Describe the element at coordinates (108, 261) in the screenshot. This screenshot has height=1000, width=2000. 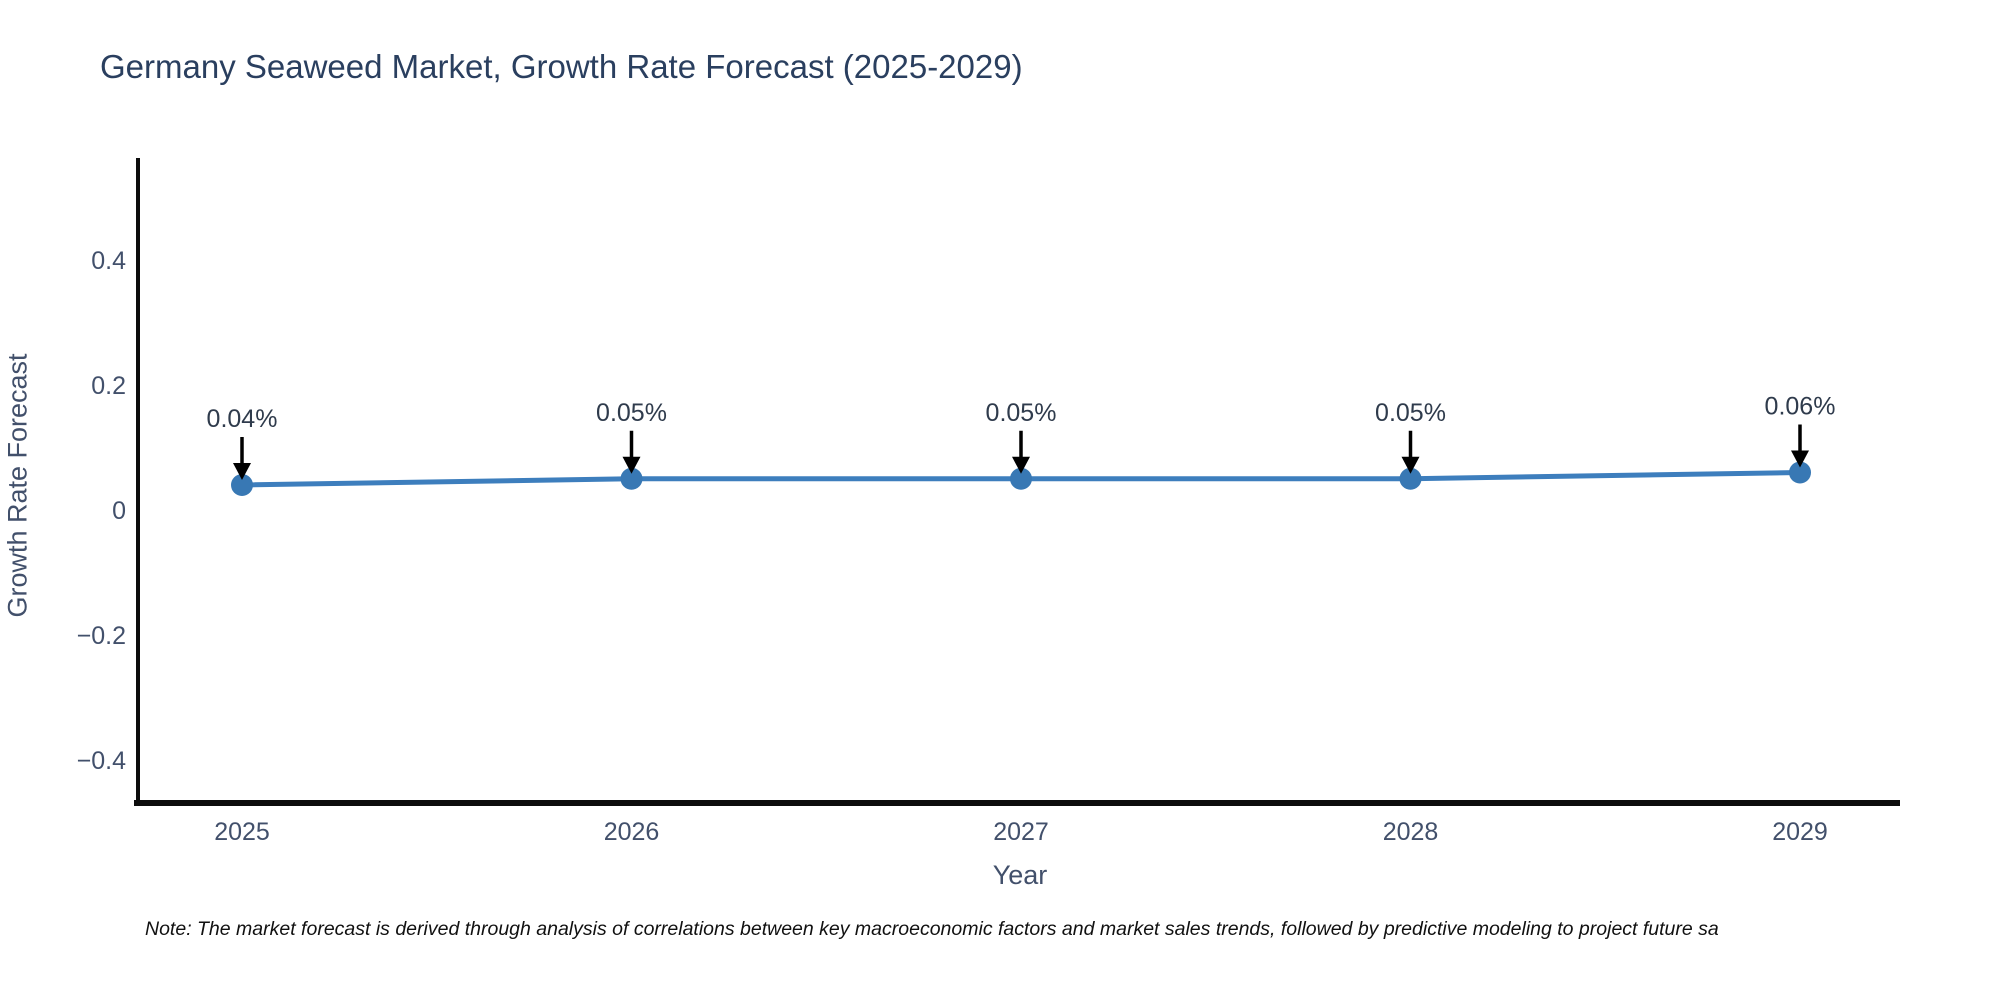
I see `y-tick-label: 0.4` at that location.